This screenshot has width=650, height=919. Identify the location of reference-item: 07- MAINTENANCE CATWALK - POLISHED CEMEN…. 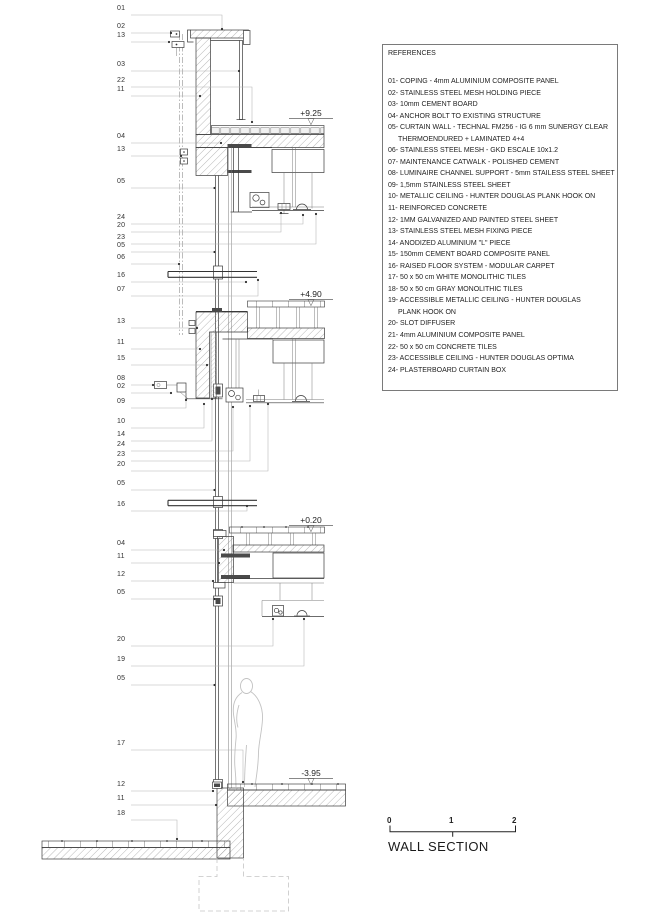
(474, 162).